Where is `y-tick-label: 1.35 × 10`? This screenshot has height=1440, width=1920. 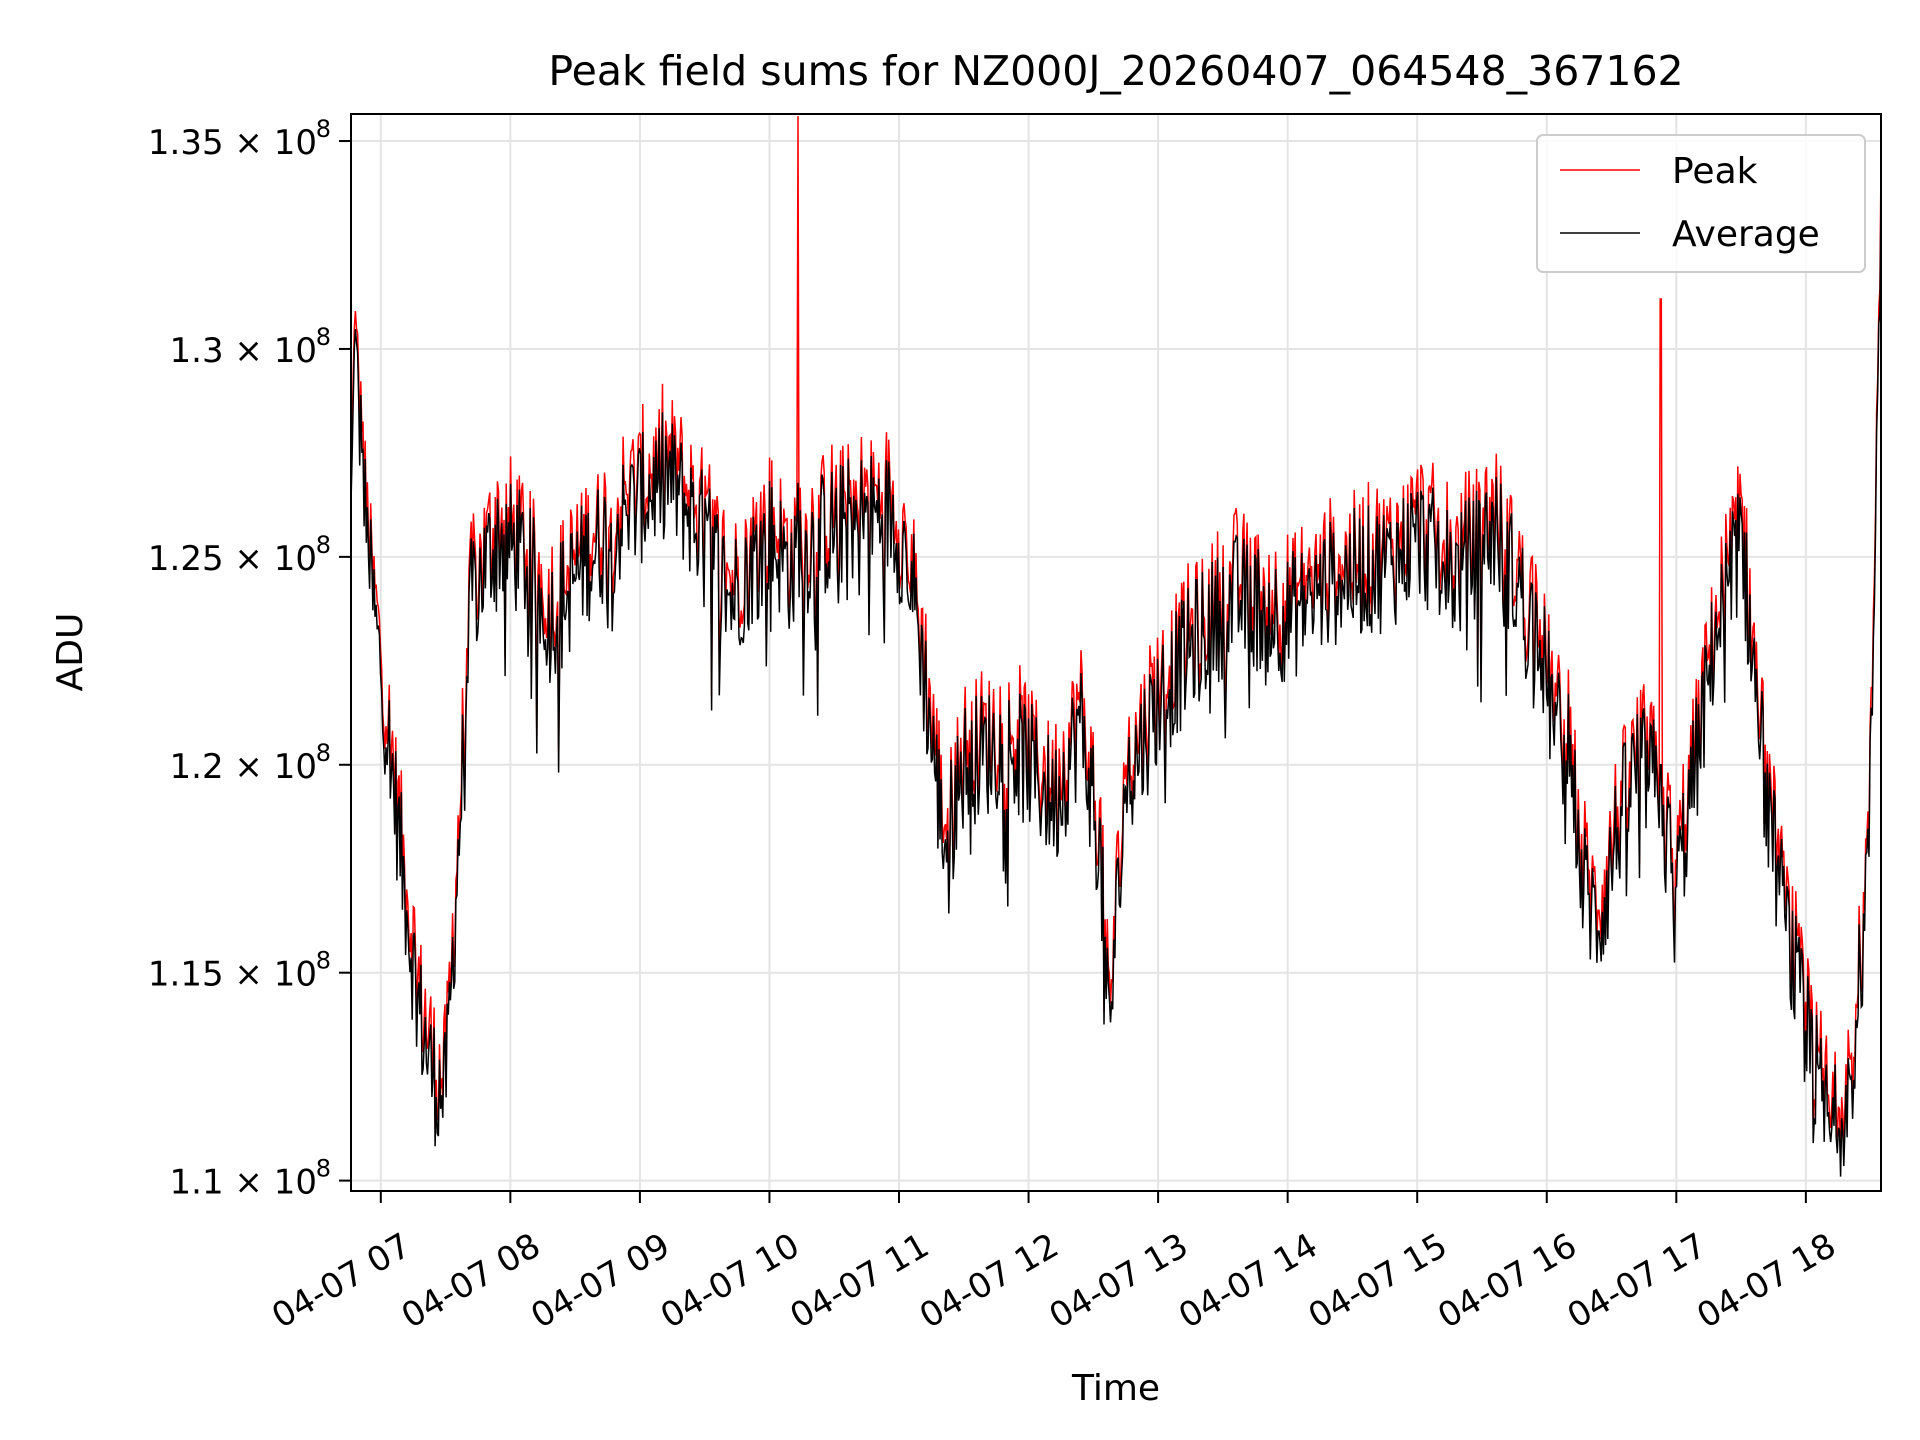
y-tick-label: 1.35 × 10 is located at coordinates (232, 143).